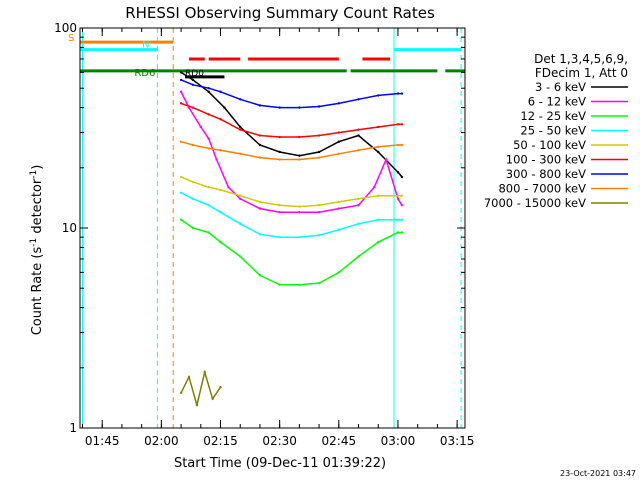 This screenshot has height=484, width=640. Describe the element at coordinates (144, 73) in the screenshot. I see `state-bar-label-rd6: RD6` at that location.